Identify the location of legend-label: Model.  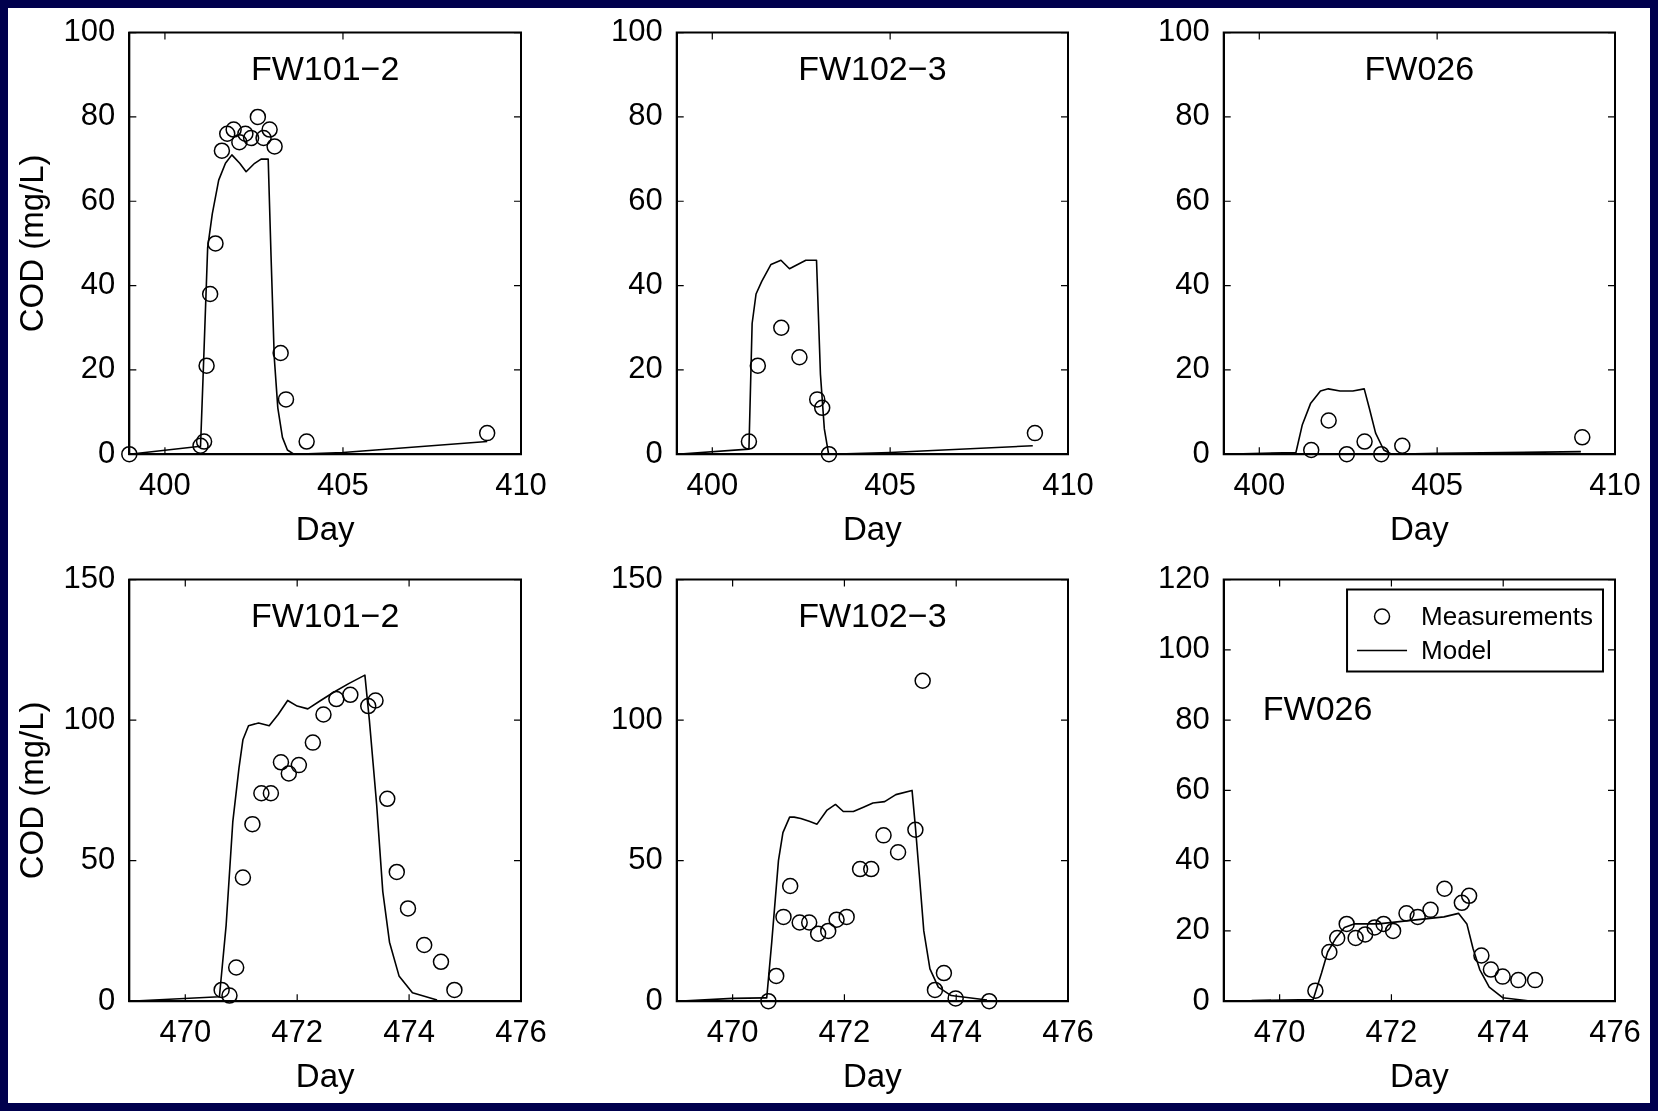
(1456, 649).